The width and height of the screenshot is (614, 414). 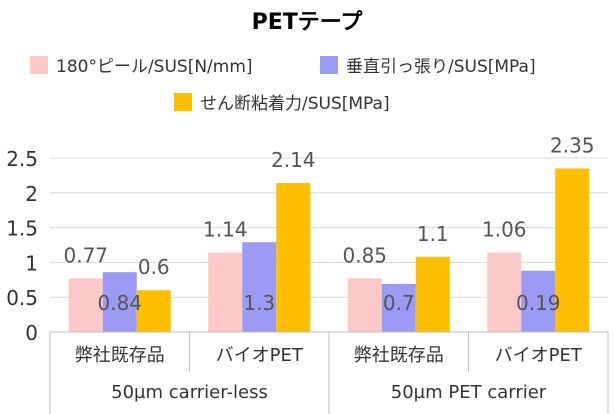 What do you see at coordinates (225, 230) in the screenshot?
I see `data-label-0-1: 1.14` at bounding box center [225, 230].